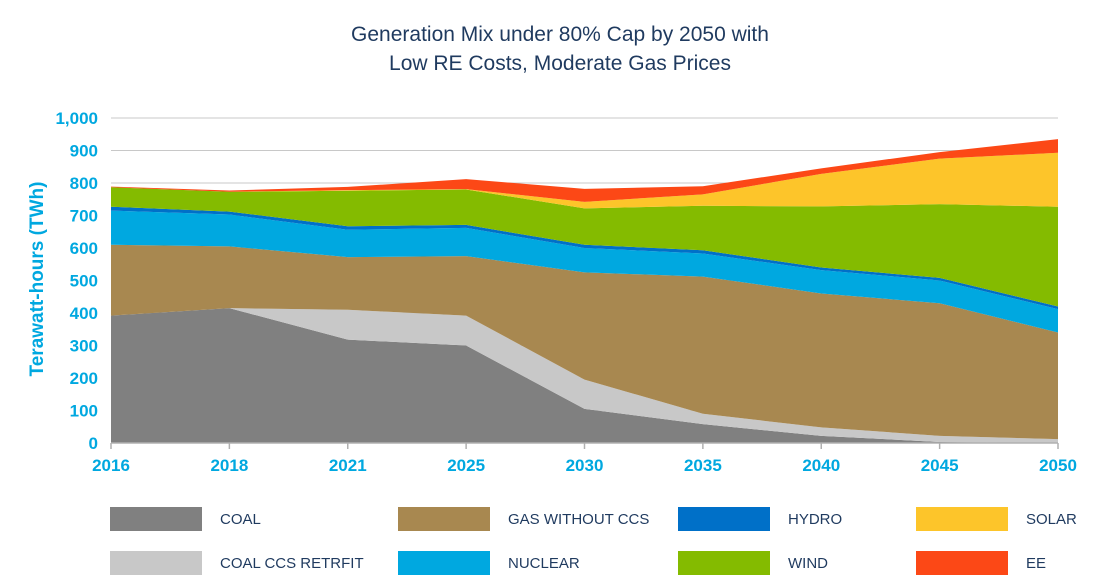 The image size is (1120, 588). What do you see at coordinates (1036, 563) in the screenshot?
I see `legend-label: EE` at bounding box center [1036, 563].